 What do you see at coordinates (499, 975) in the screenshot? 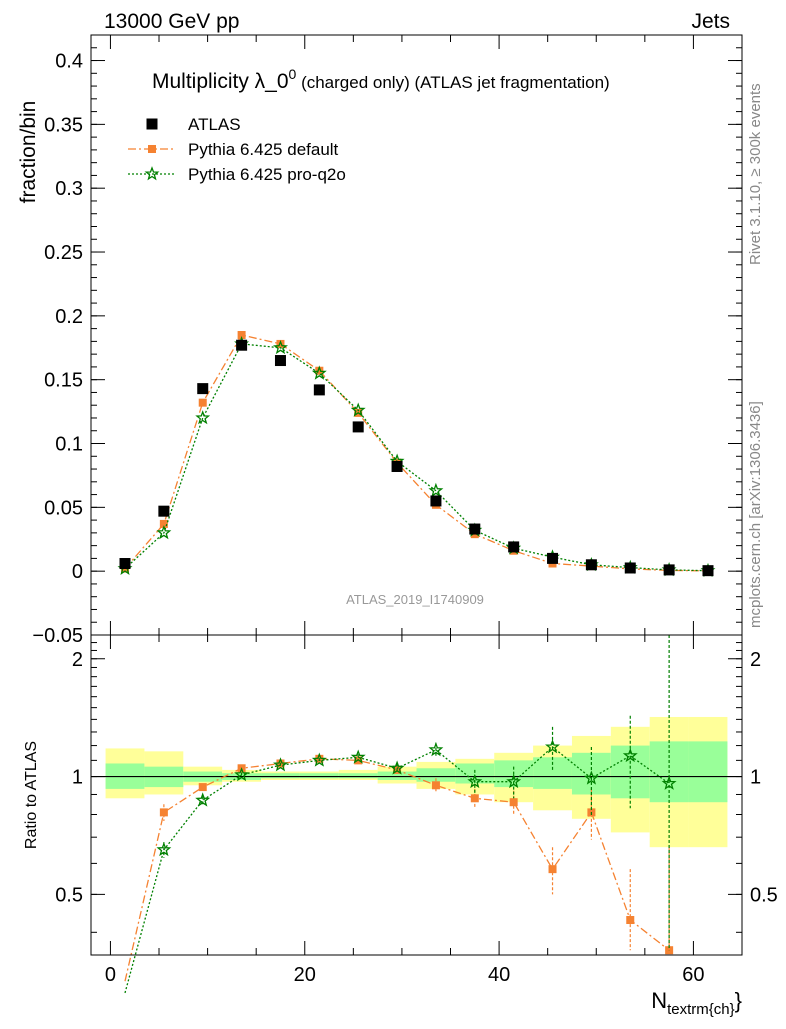
I see `x-tick-label: 40` at bounding box center [499, 975].